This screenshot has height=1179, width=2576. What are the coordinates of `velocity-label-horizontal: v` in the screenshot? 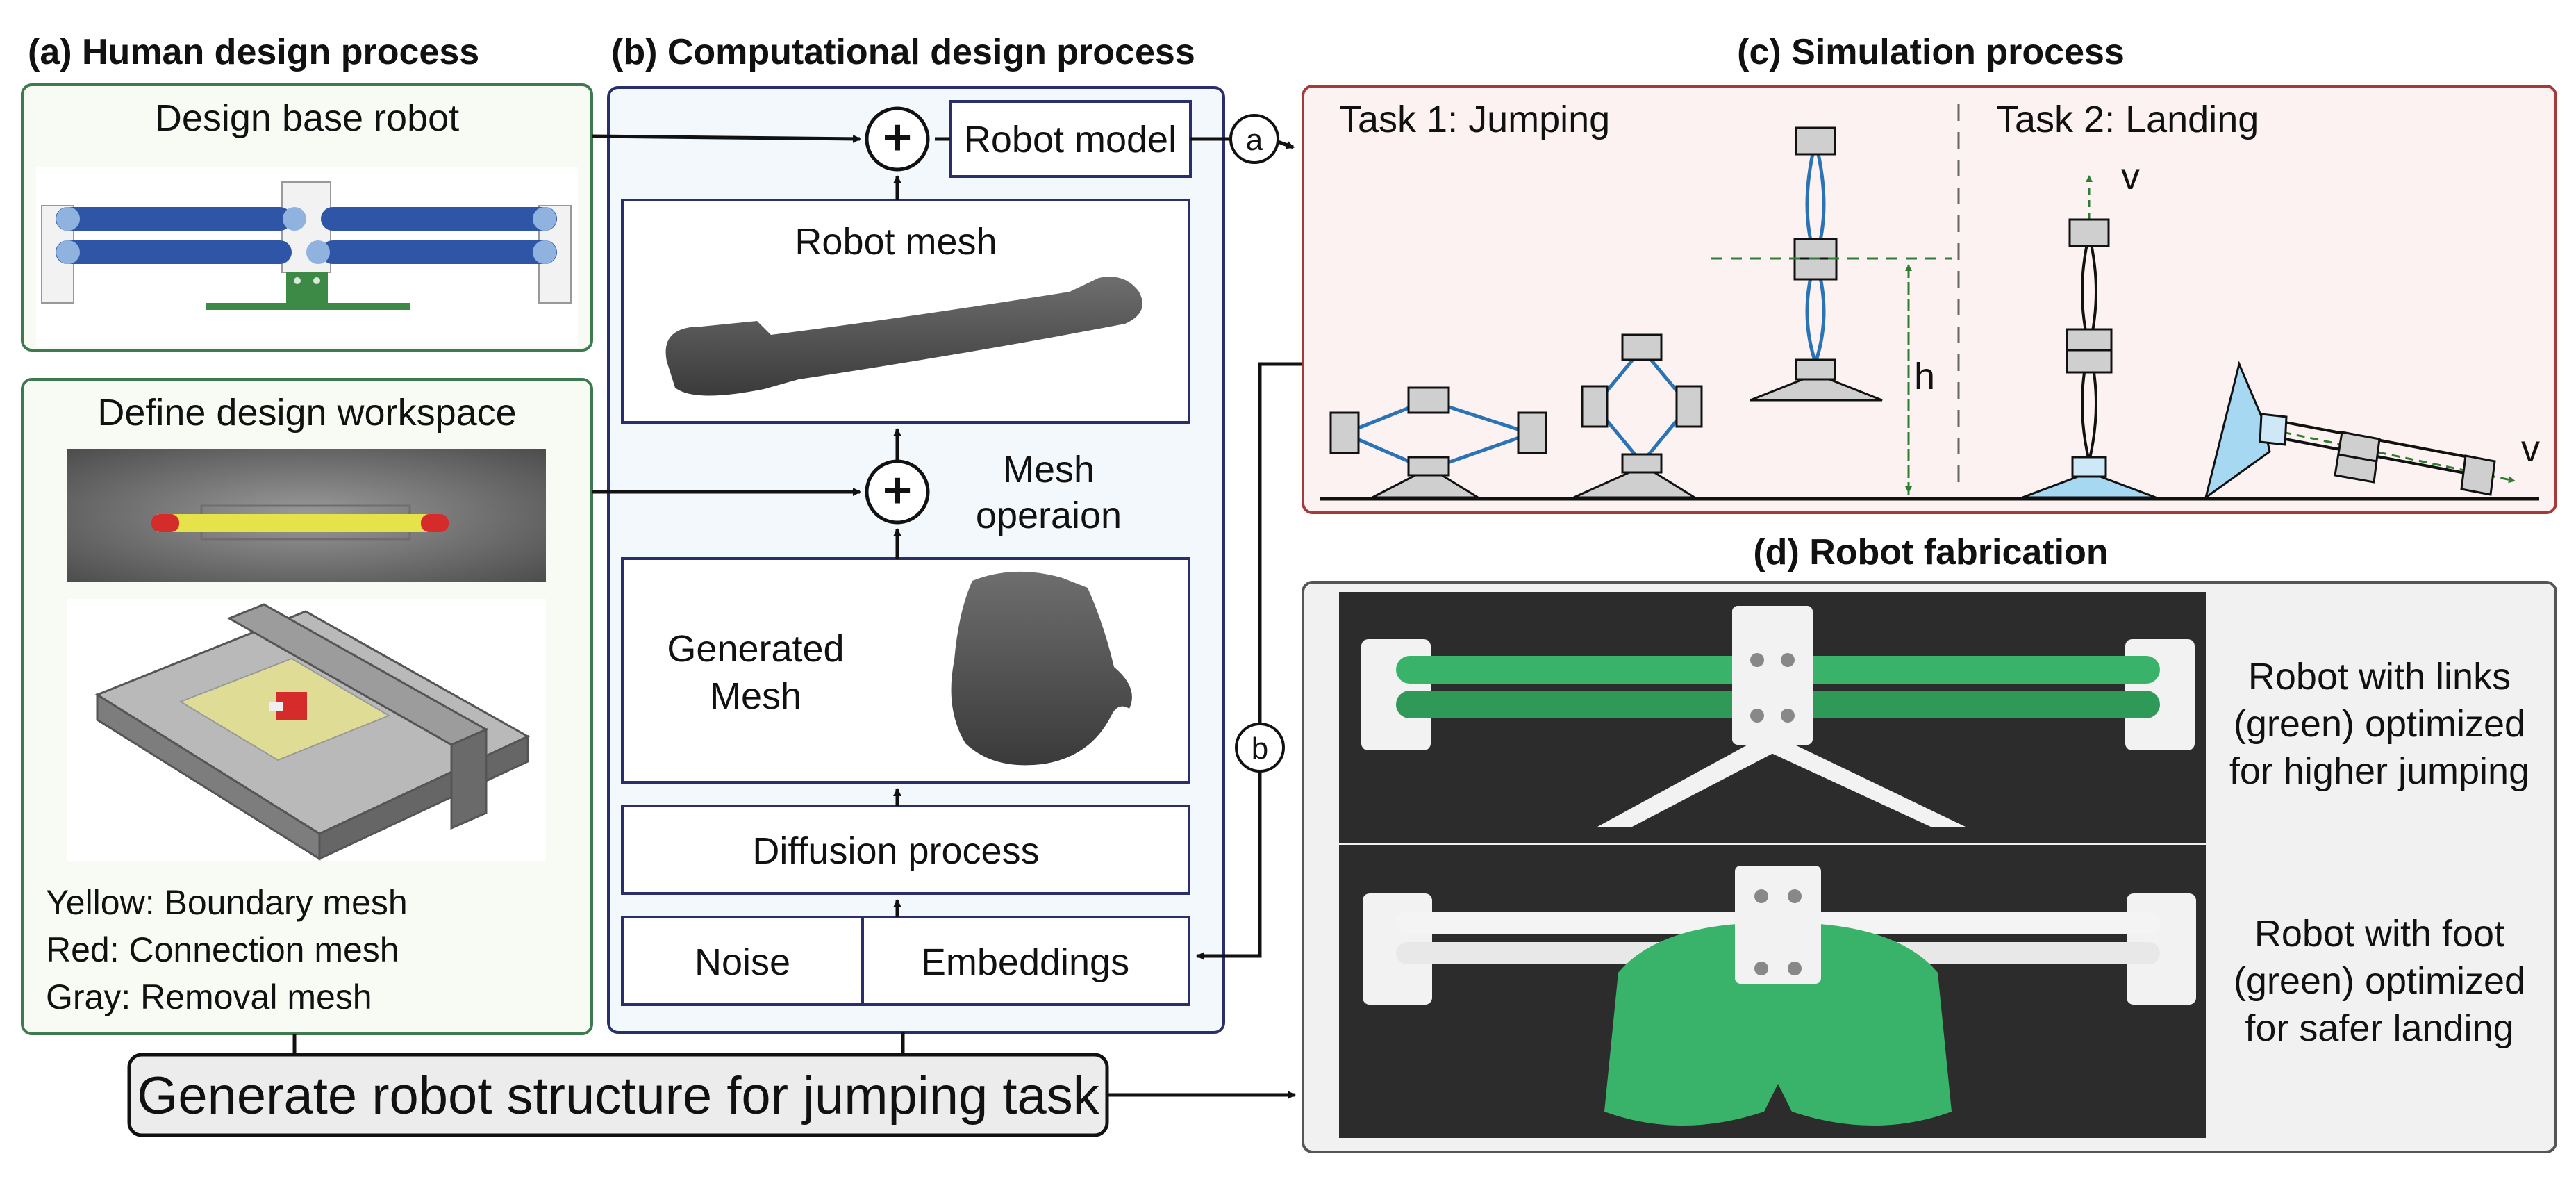 It's located at (2530, 449).